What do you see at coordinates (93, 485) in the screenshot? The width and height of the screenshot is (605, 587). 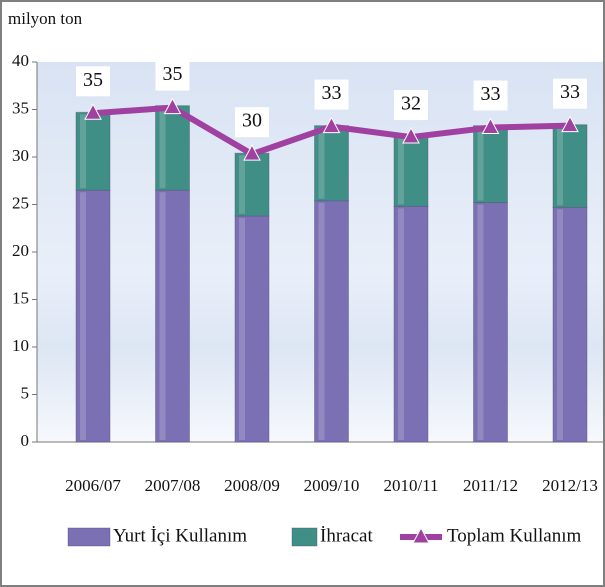 I see `x-tick-label: 2006/07` at bounding box center [93, 485].